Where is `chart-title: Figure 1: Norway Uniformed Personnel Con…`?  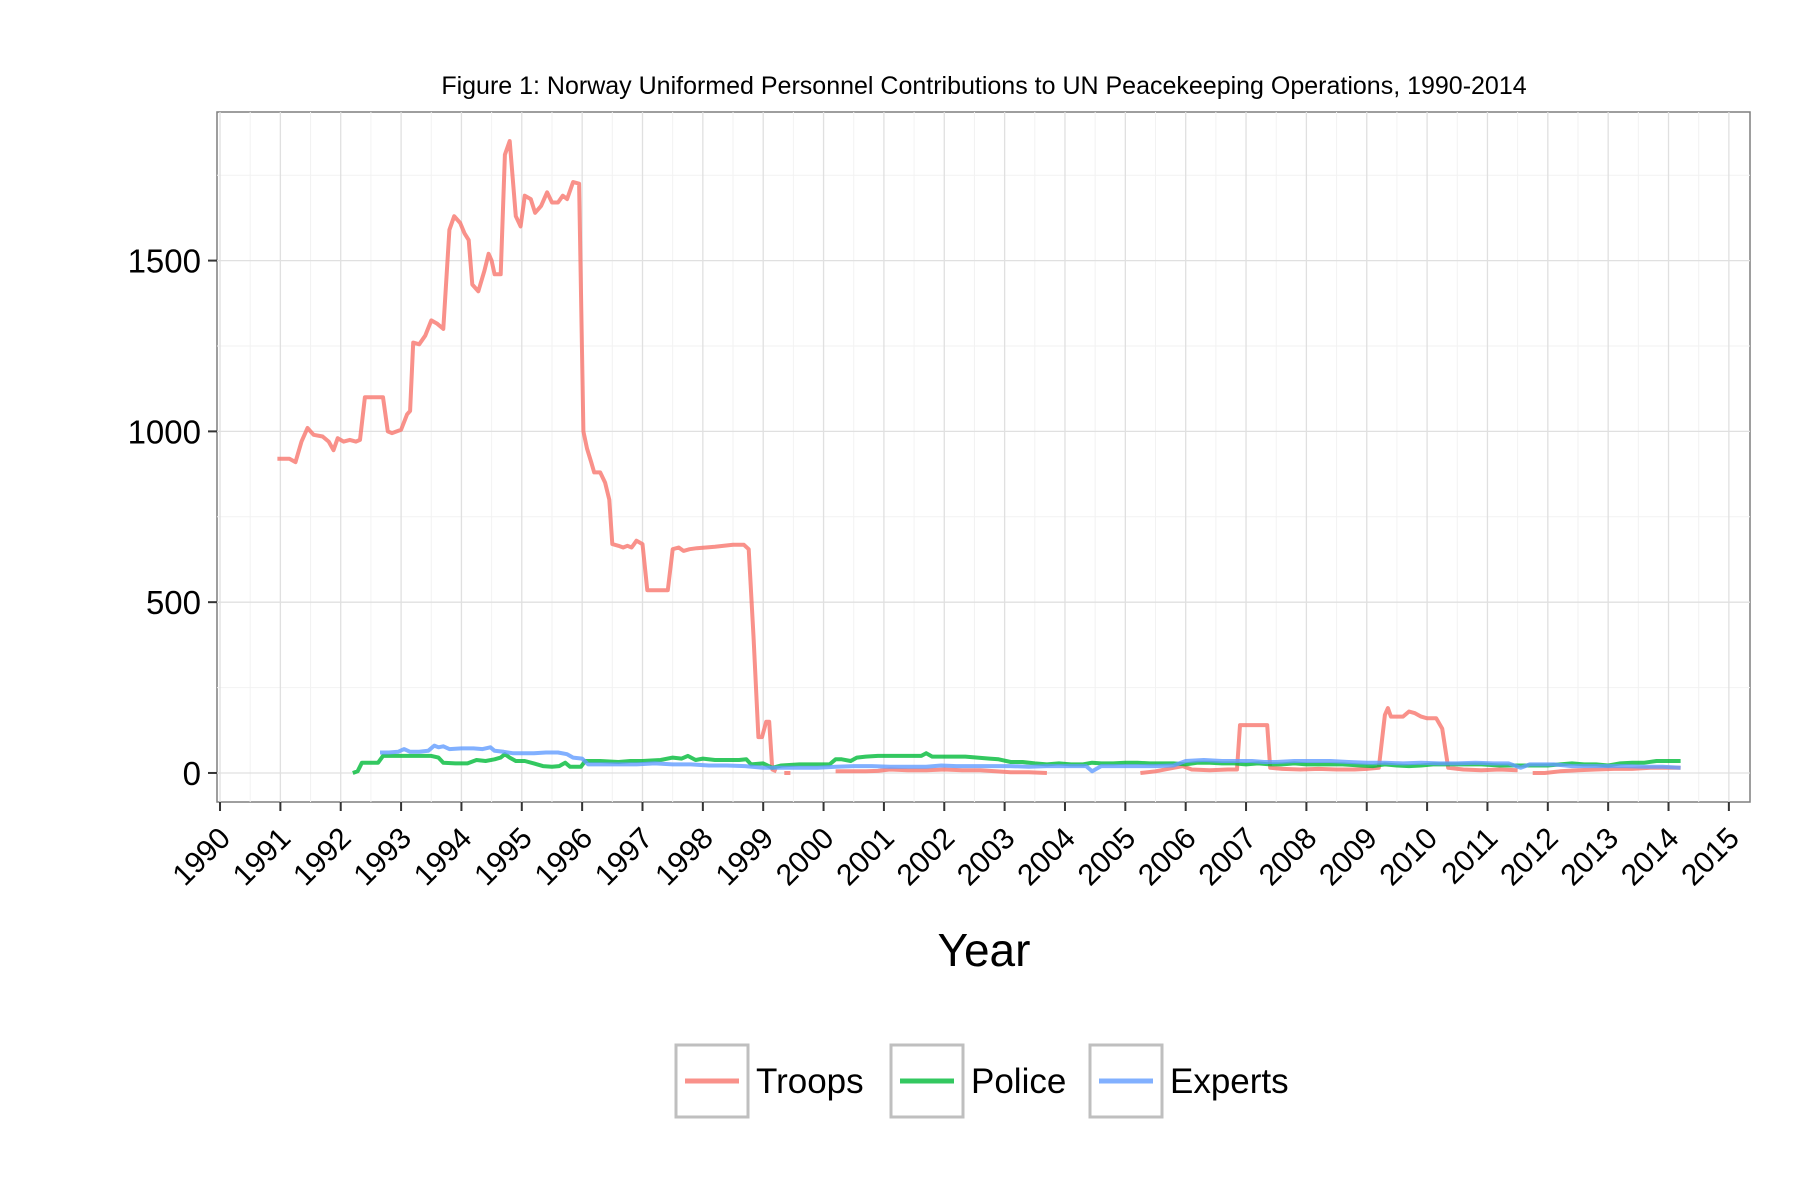
chart-title: Figure 1: Norway Uniformed Personnel Con… is located at coordinates (983, 86).